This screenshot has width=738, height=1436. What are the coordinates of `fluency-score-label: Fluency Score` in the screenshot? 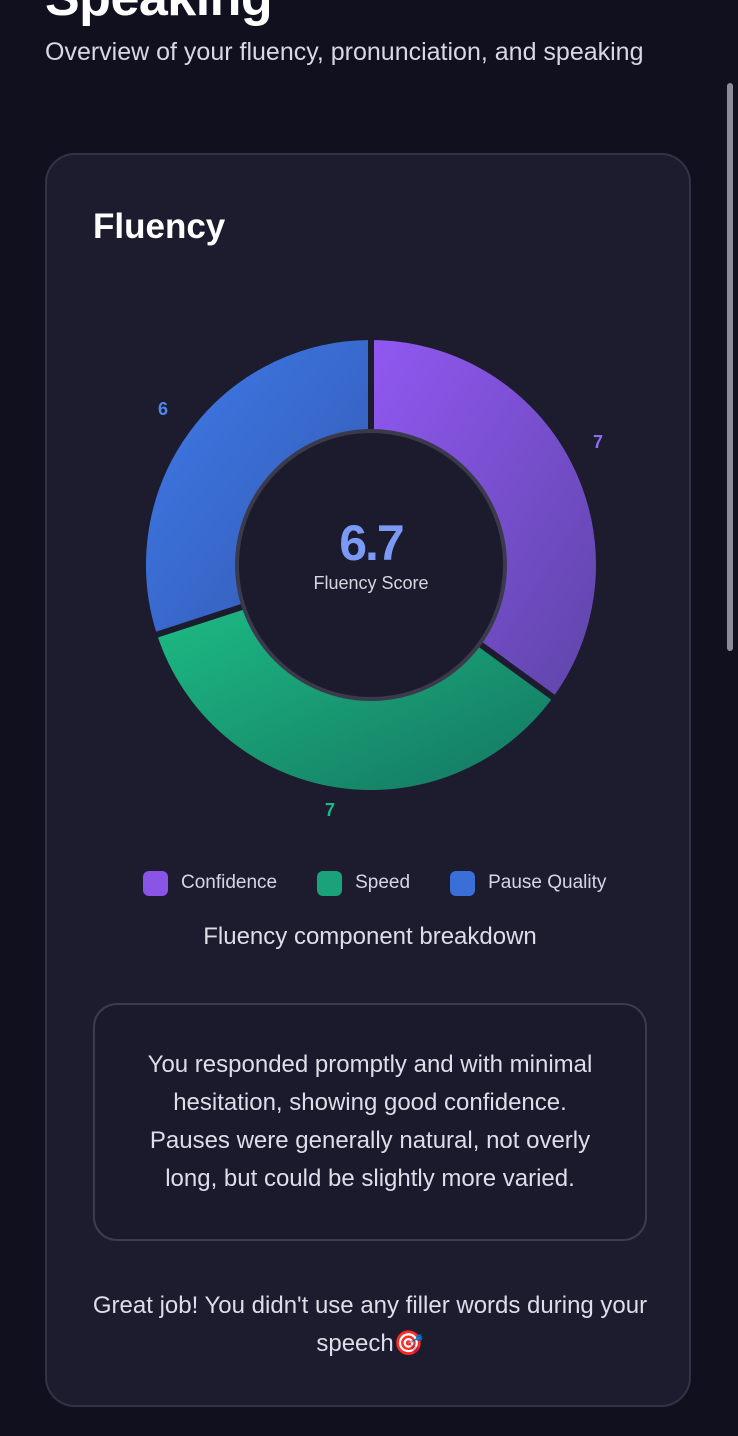 It's located at (371, 583).